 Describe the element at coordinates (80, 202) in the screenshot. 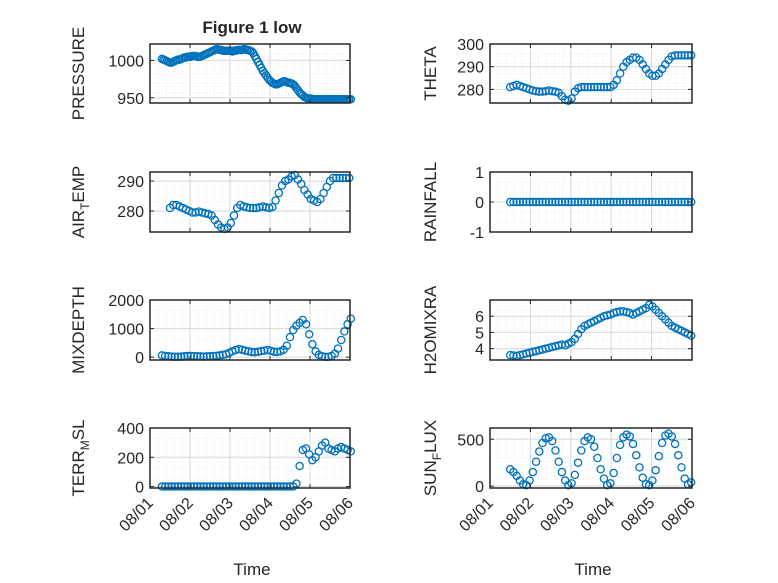

I see `y-axis-label: AIRTEMP` at that location.